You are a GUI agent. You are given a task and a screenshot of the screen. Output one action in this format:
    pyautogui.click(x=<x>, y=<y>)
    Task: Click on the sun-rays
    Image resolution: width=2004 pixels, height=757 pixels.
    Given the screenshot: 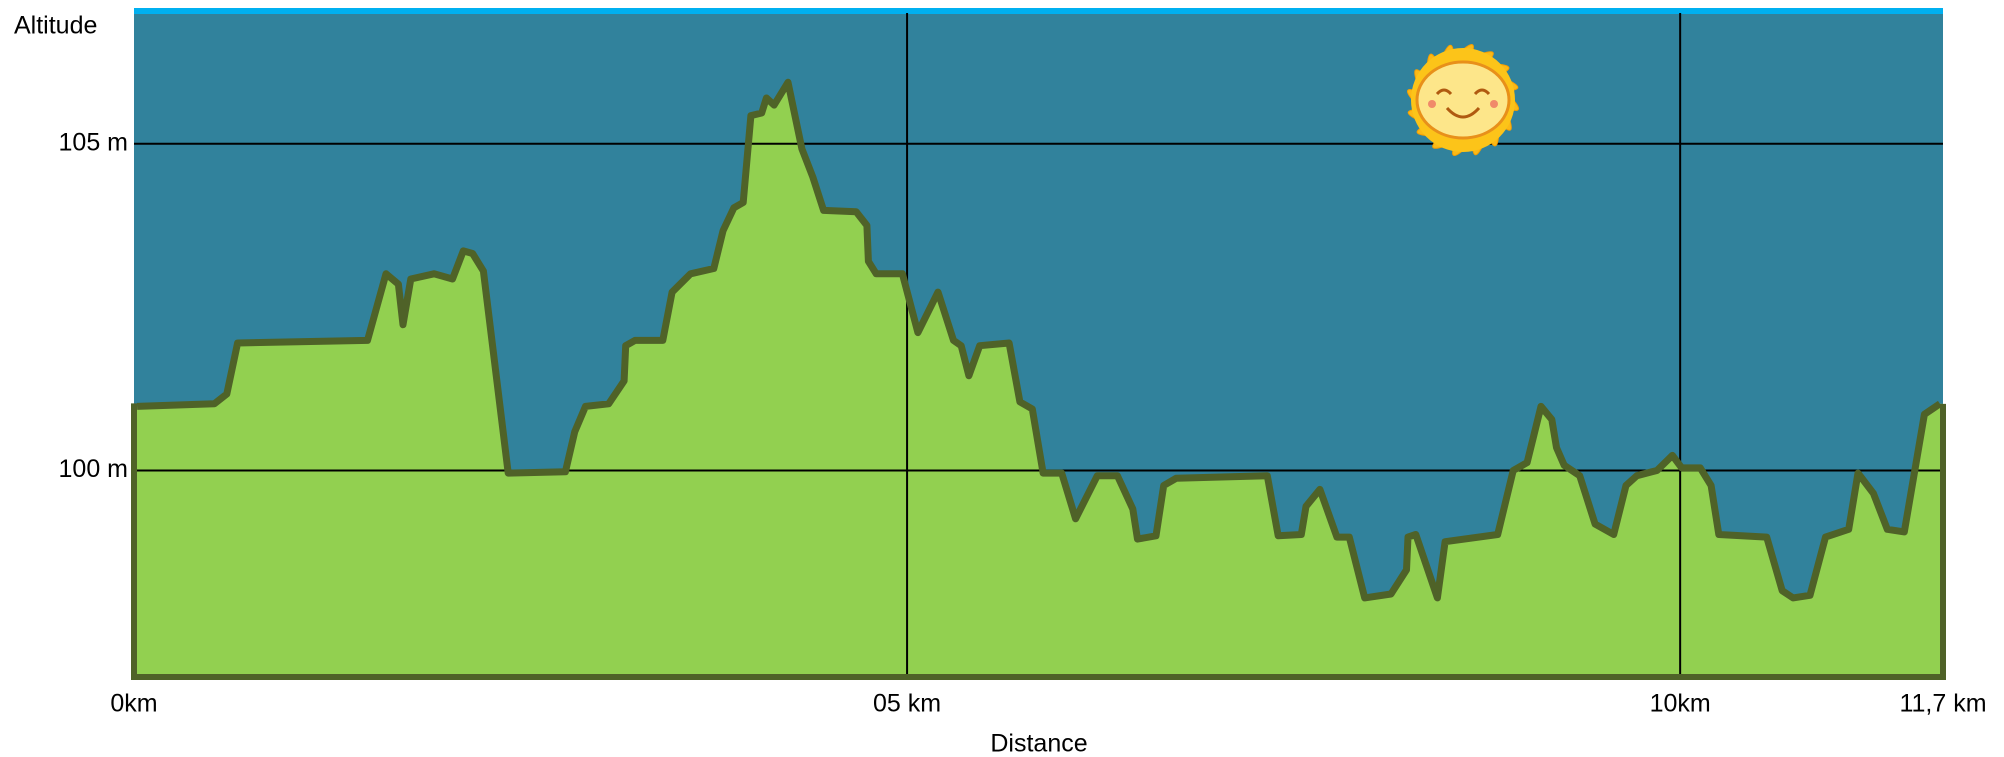 What is the action you would take?
    pyautogui.click(x=1463, y=100)
    